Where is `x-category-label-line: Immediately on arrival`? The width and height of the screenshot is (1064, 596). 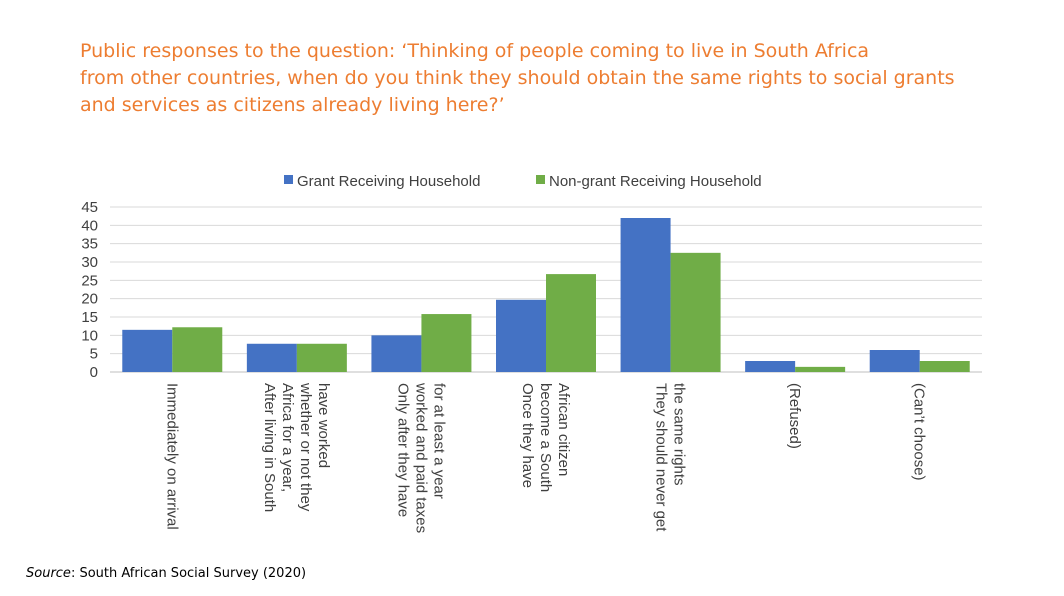 x-category-label-line: Immediately on arrival is located at coordinates (171, 456).